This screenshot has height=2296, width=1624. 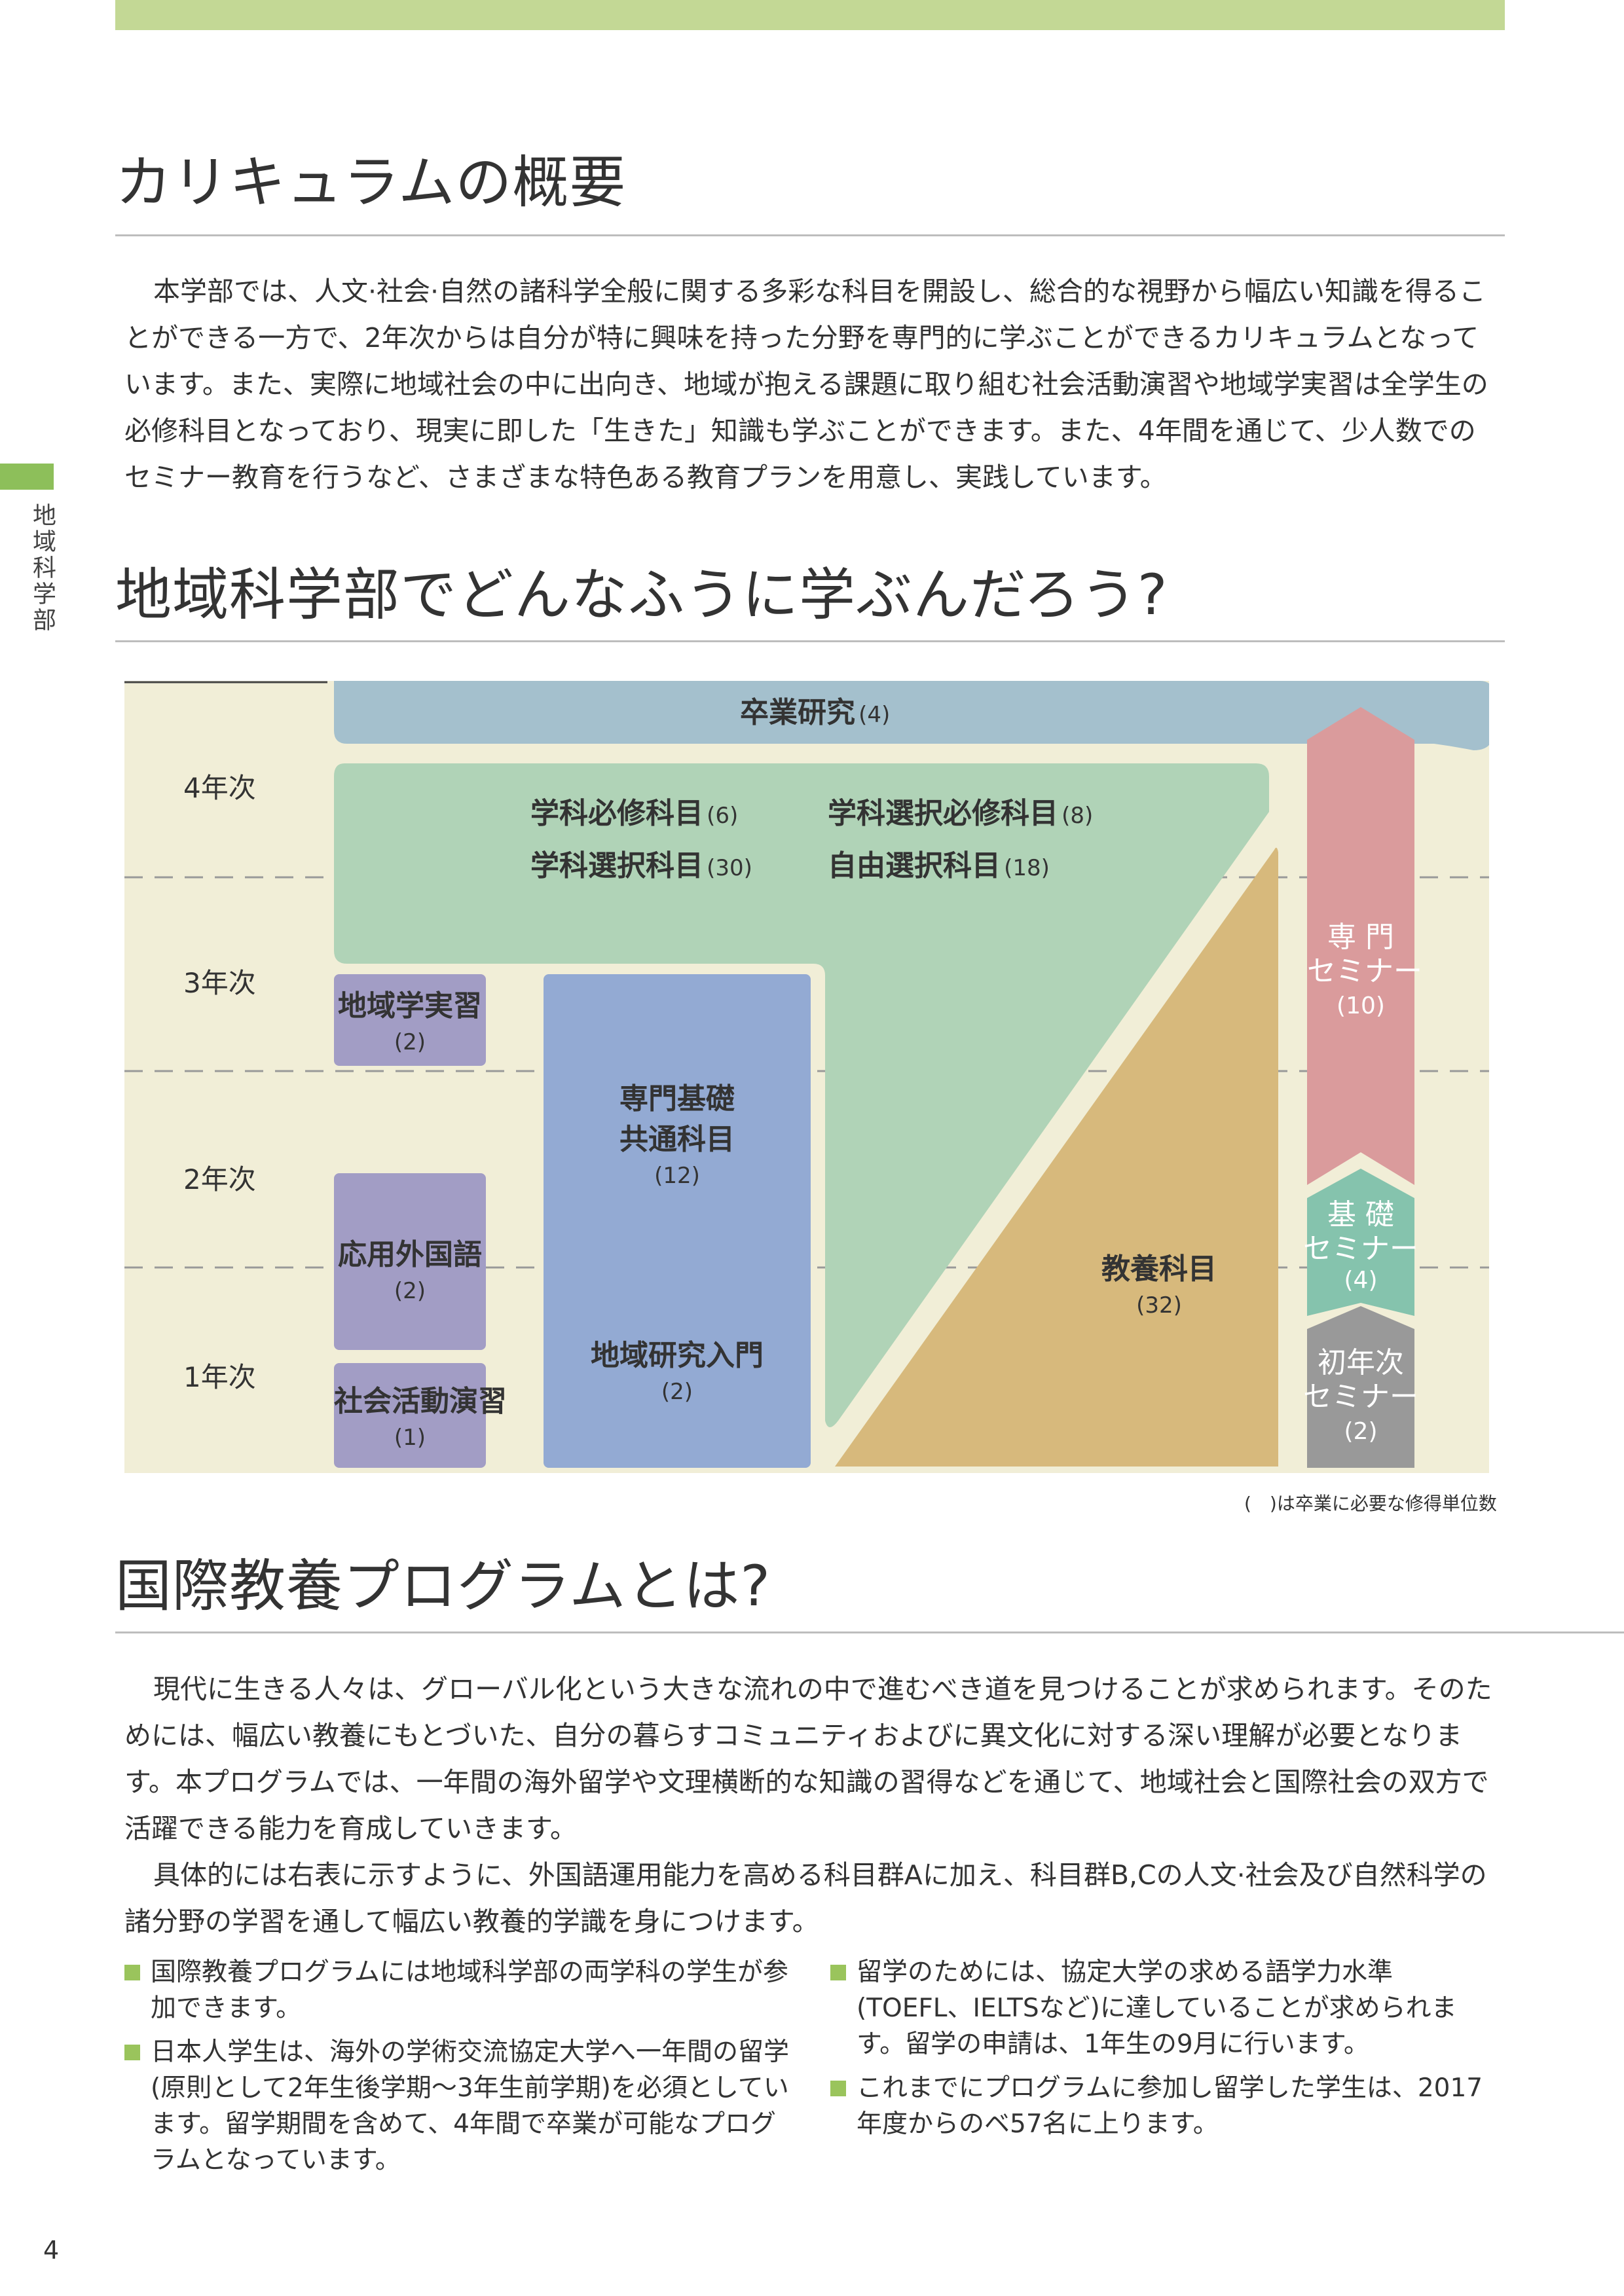 I want to click on free-elective-label: 自由選択科目 (18), so click(x=939, y=866).